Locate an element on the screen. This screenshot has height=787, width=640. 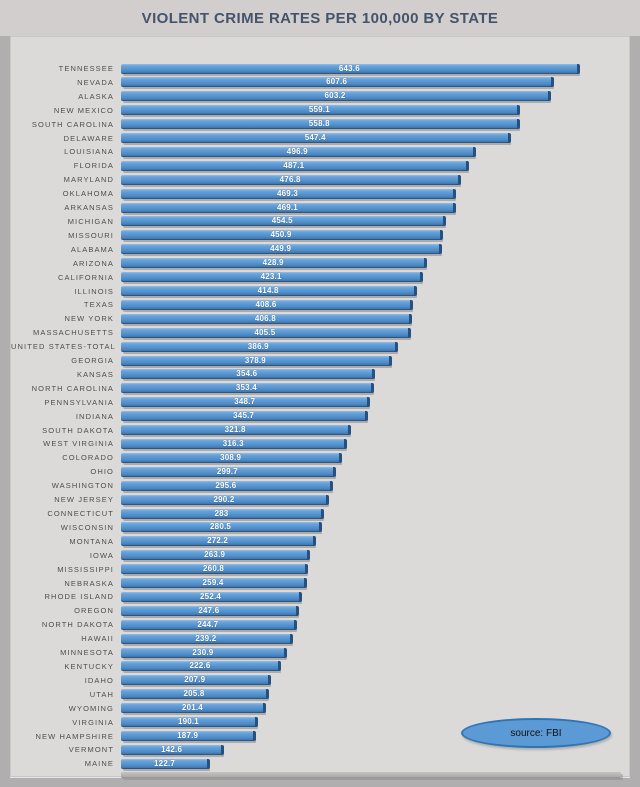
value-label: 122.7 is located at coordinates (165, 763).